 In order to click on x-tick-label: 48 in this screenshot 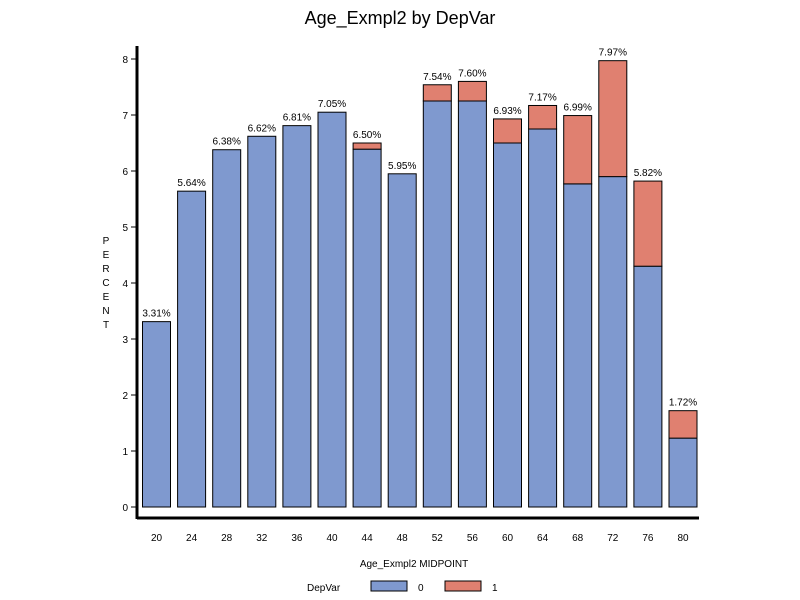, I will do `click(403, 538)`.